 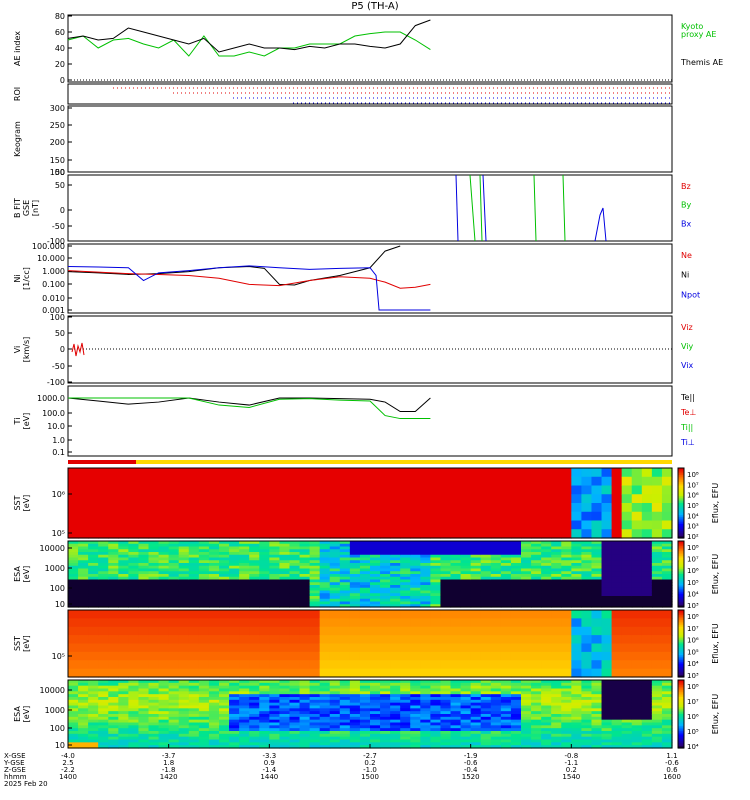 What do you see at coordinates (48, 246) in the screenshot?
I see `y-tick-label: 100.000` at bounding box center [48, 246].